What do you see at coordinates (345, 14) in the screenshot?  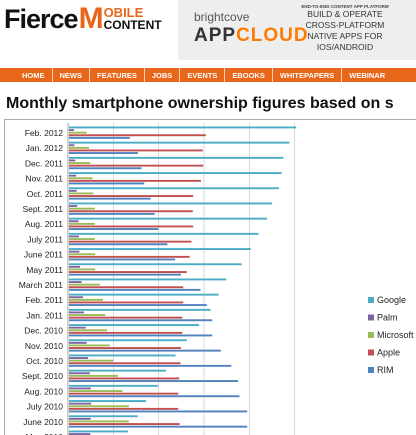 I see `ad-line-1: BUILD & OPERATE` at bounding box center [345, 14].